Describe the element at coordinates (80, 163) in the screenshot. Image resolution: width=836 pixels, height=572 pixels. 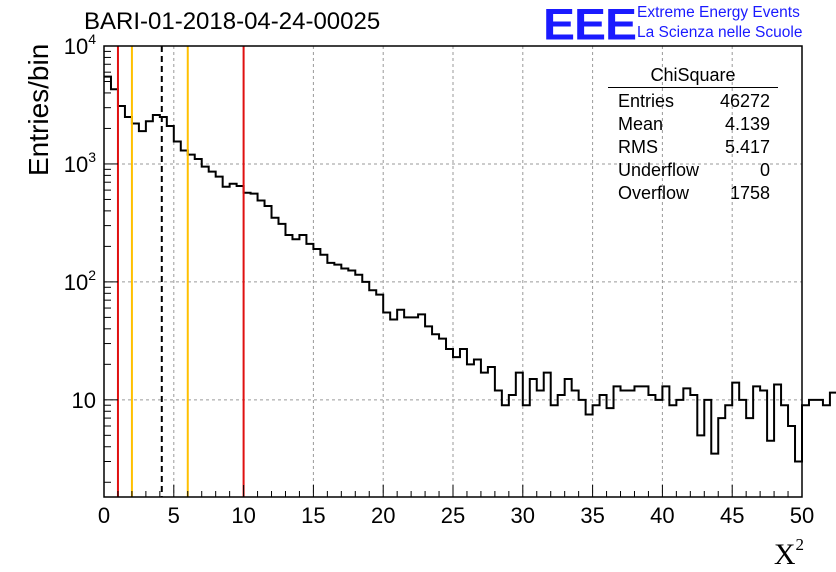
I see `y-tick-label: 10³` at that location.